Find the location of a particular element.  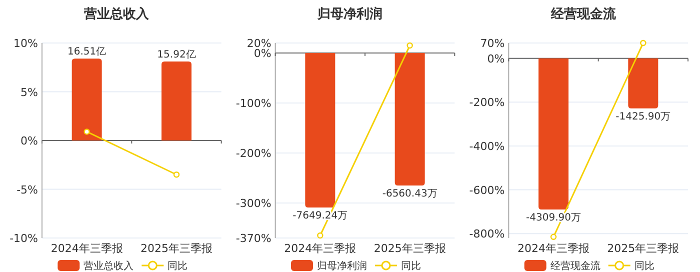

y-tick-label: -400% is located at coordinates (487, 146).